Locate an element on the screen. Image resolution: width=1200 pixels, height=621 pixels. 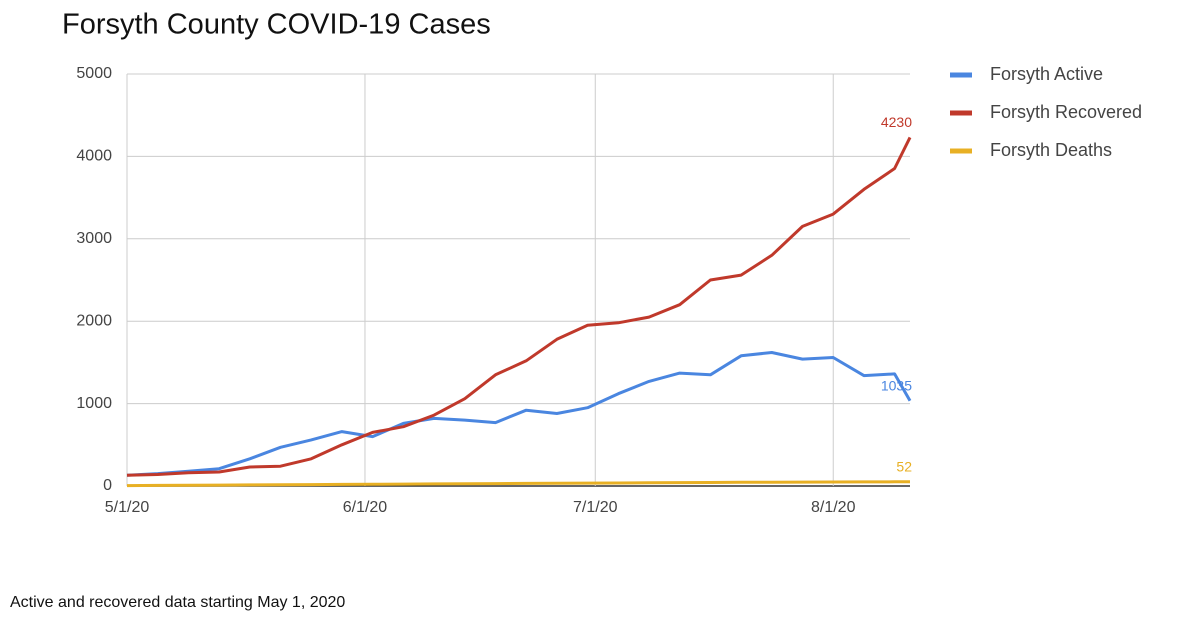
legend-label: Forsyth Active is located at coordinates (1046, 74).